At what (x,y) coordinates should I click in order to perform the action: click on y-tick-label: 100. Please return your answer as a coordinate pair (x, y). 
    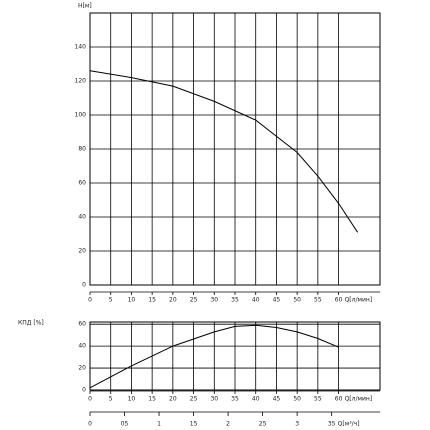
    Looking at the image, I should click on (81, 115).